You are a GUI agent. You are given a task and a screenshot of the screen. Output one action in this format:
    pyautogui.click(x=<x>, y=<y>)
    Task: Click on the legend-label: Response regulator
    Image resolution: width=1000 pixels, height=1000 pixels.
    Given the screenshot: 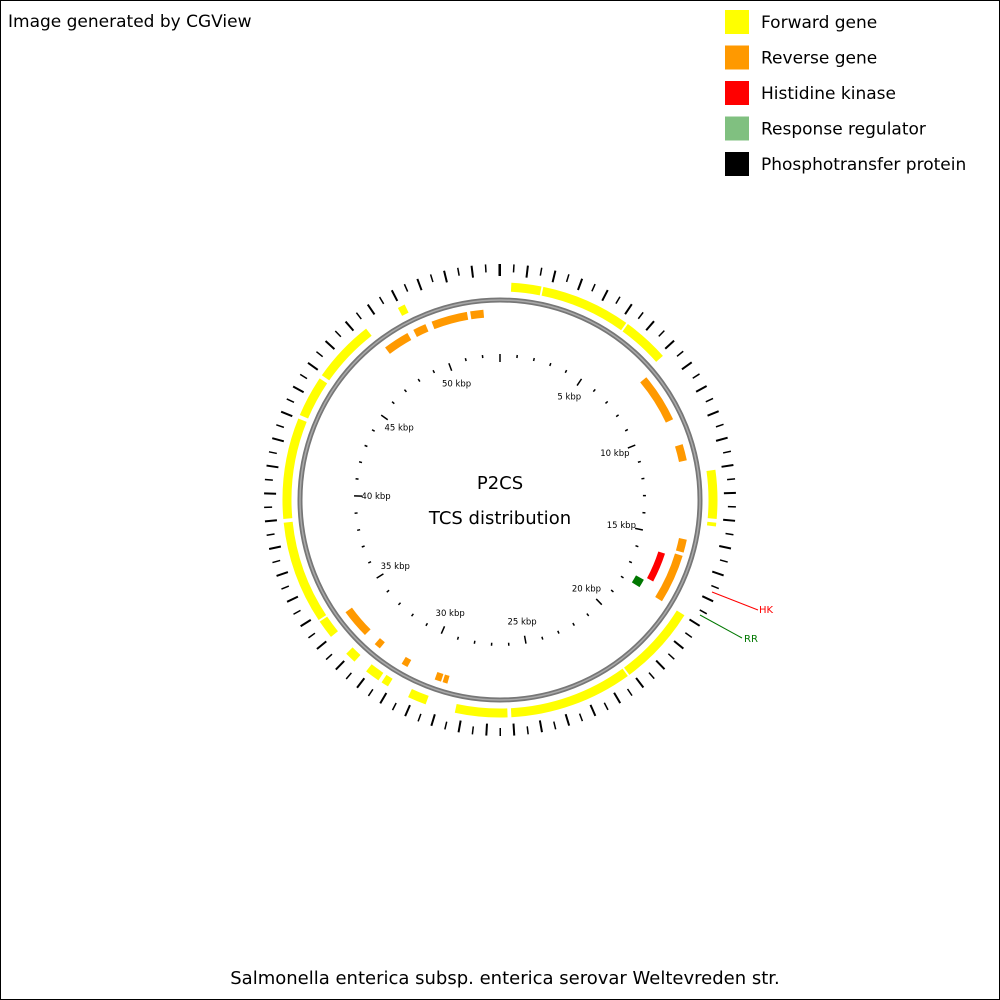 What is the action you would take?
    pyautogui.click(x=843, y=130)
    